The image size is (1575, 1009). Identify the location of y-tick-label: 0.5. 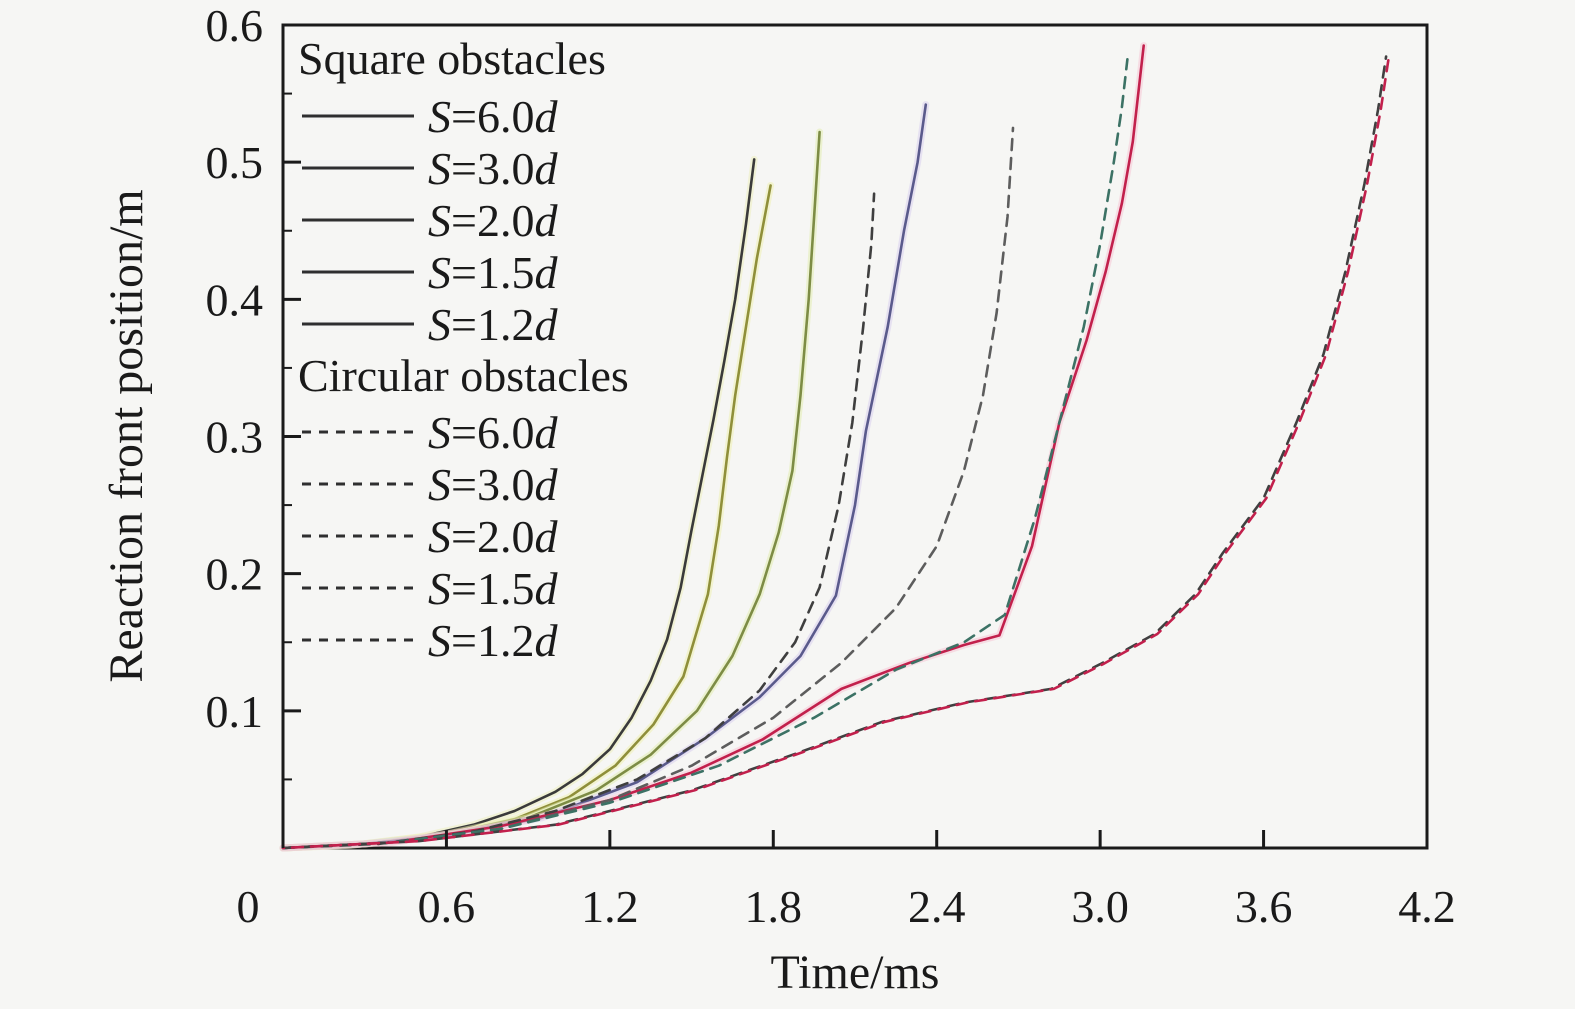
(235, 162).